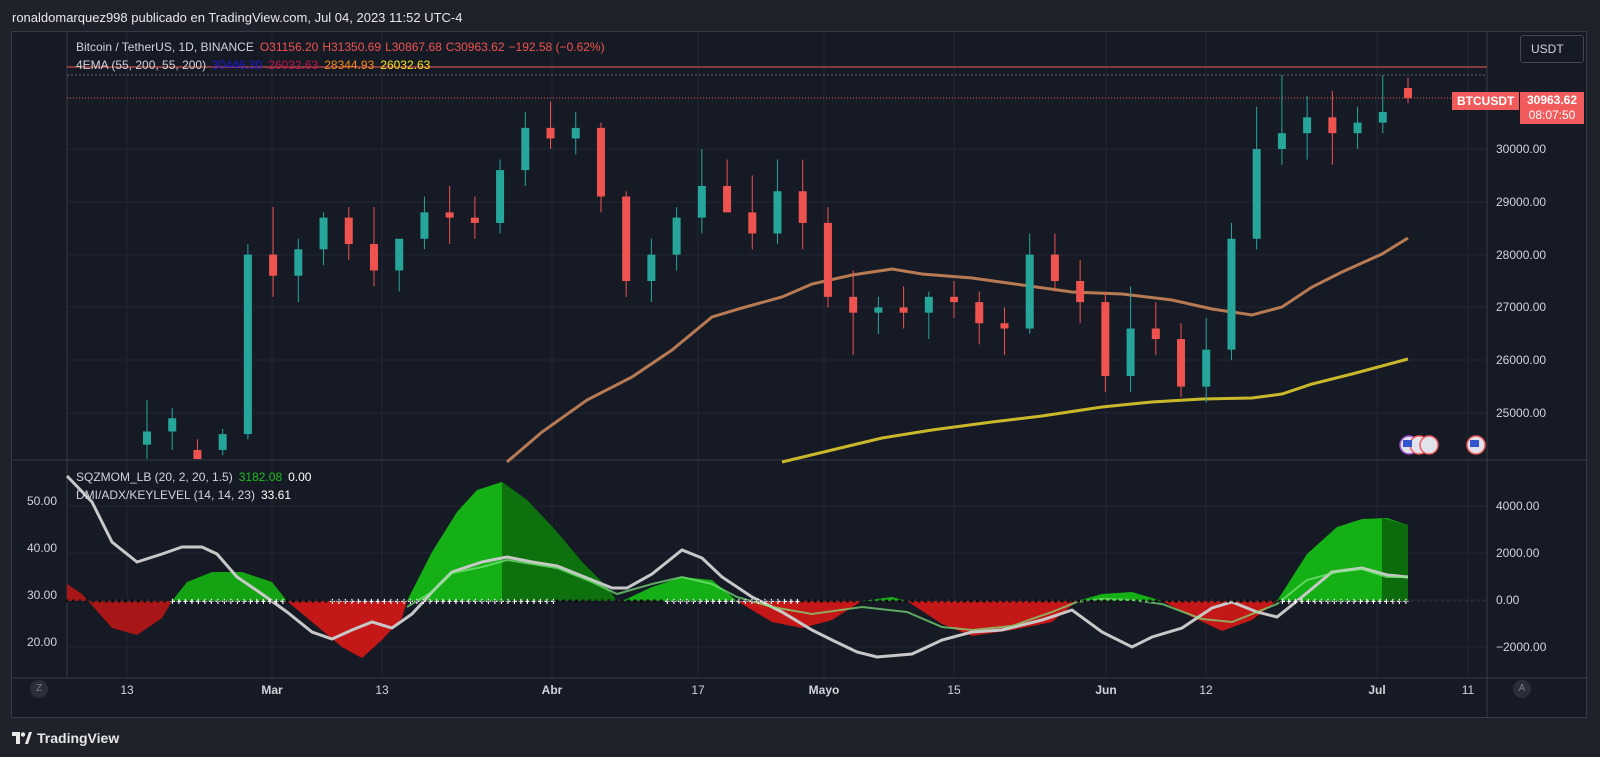  What do you see at coordinates (272, 690) in the screenshot?
I see `time-axis-label: Mar` at bounding box center [272, 690].